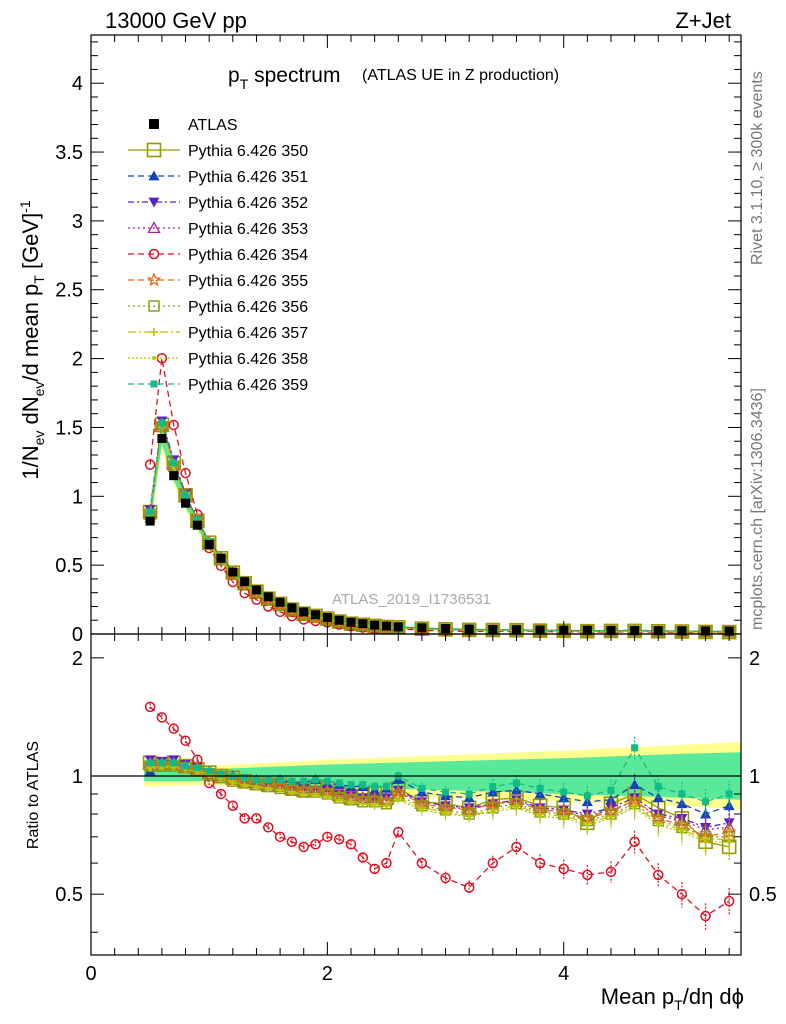 The image size is (786, 1024). What do you see at coordinates (77, 222) in the screenshot?
I see `y-tick-label: 3` at bounding box center [77, 222].